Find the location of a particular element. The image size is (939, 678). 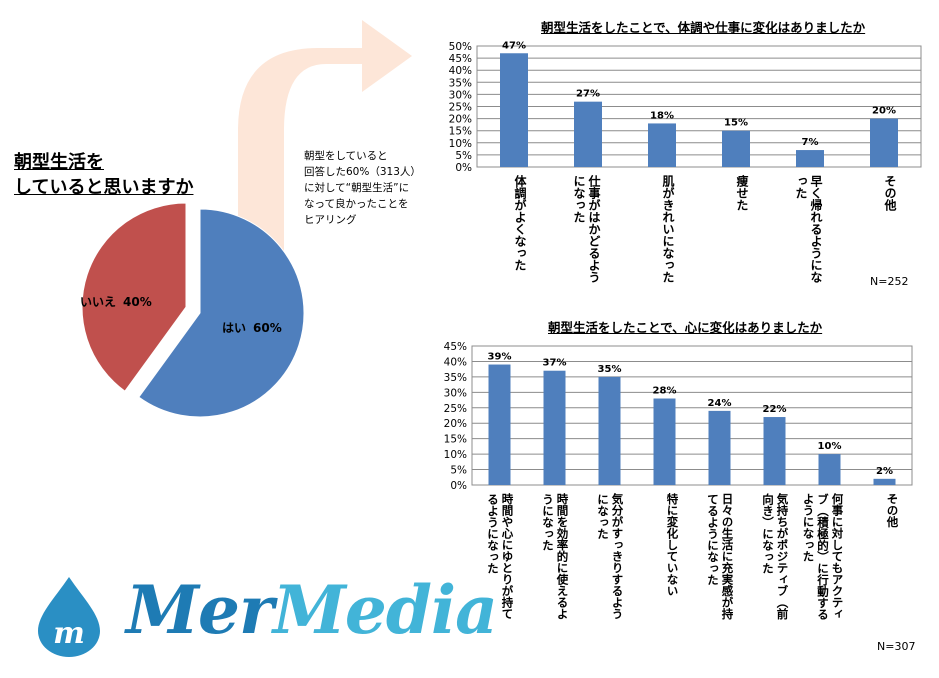

chart2-n-label: N=307 is located at coordinates (896, 646).